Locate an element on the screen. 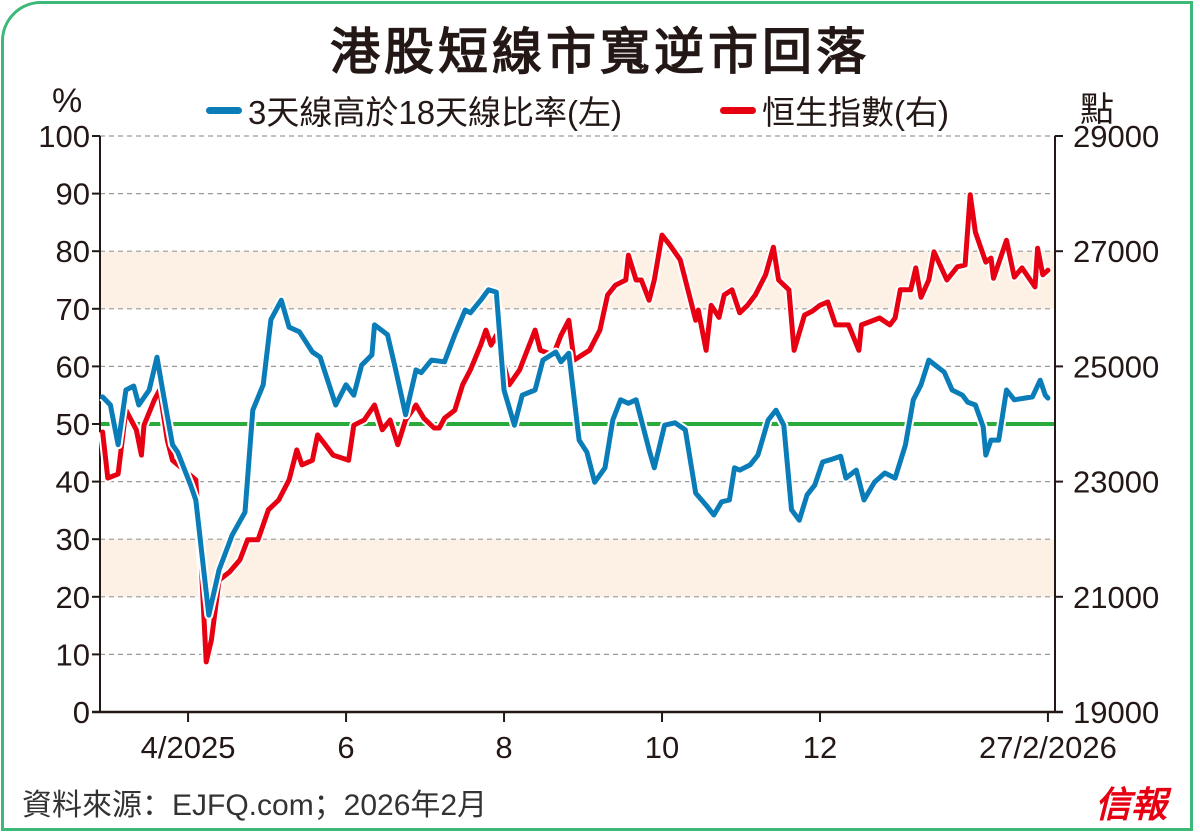 Image resolution: width=1200 pixels, height=837 pixels. right-tick-label: 23000 is located at coordinates (1116, 482).